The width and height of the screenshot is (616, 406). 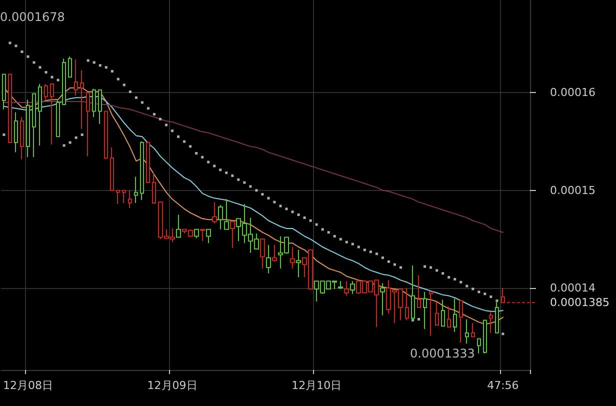 I want to click on annotation: 0.0001678, so click(x=32, y=17).